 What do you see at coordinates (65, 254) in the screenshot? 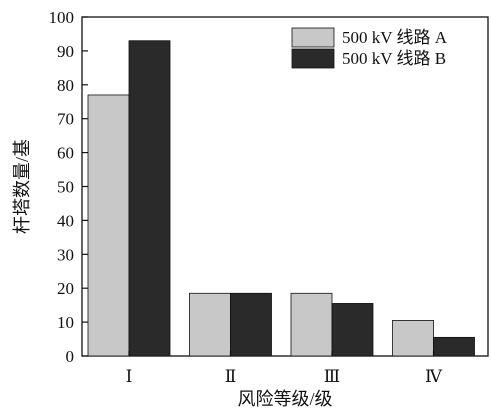
I see `y-tick-label: 30` at bounding box center [65, 254].